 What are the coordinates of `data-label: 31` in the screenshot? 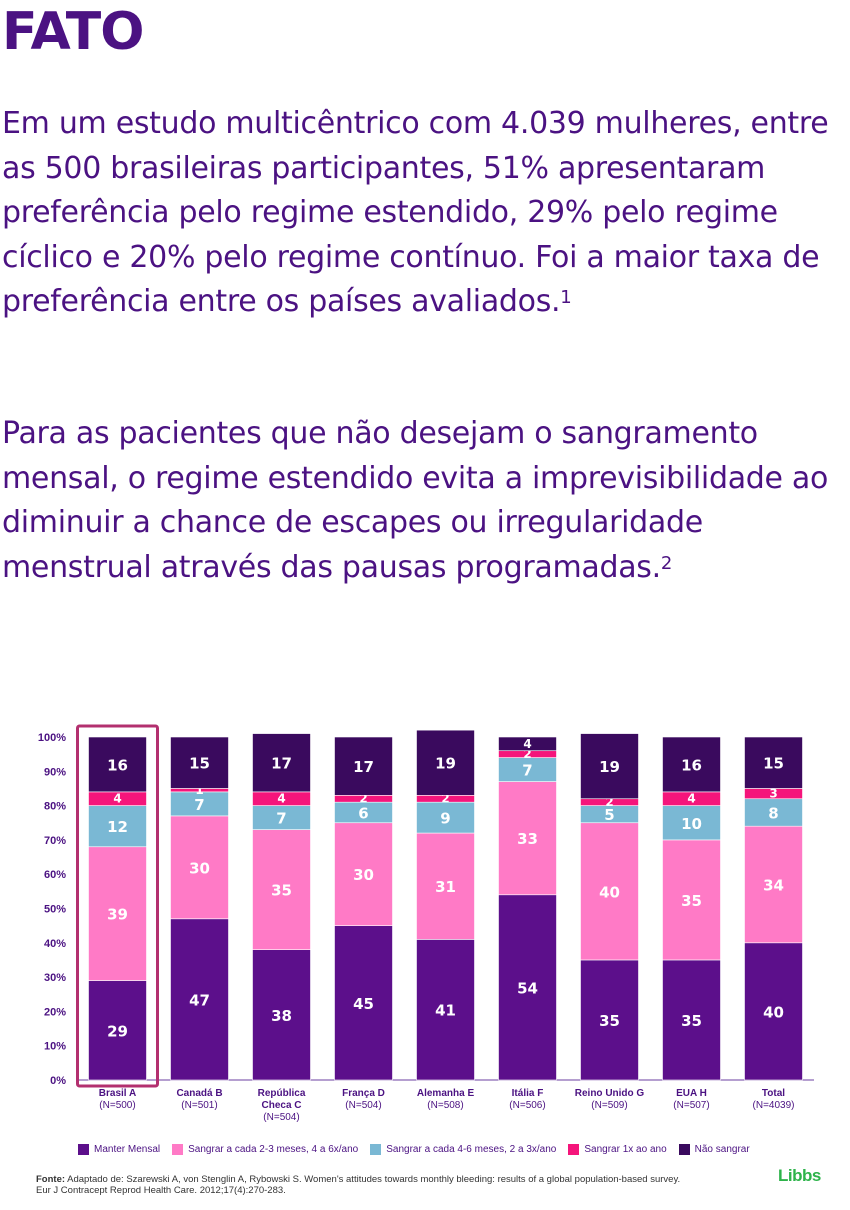 It's located at (445, 887).